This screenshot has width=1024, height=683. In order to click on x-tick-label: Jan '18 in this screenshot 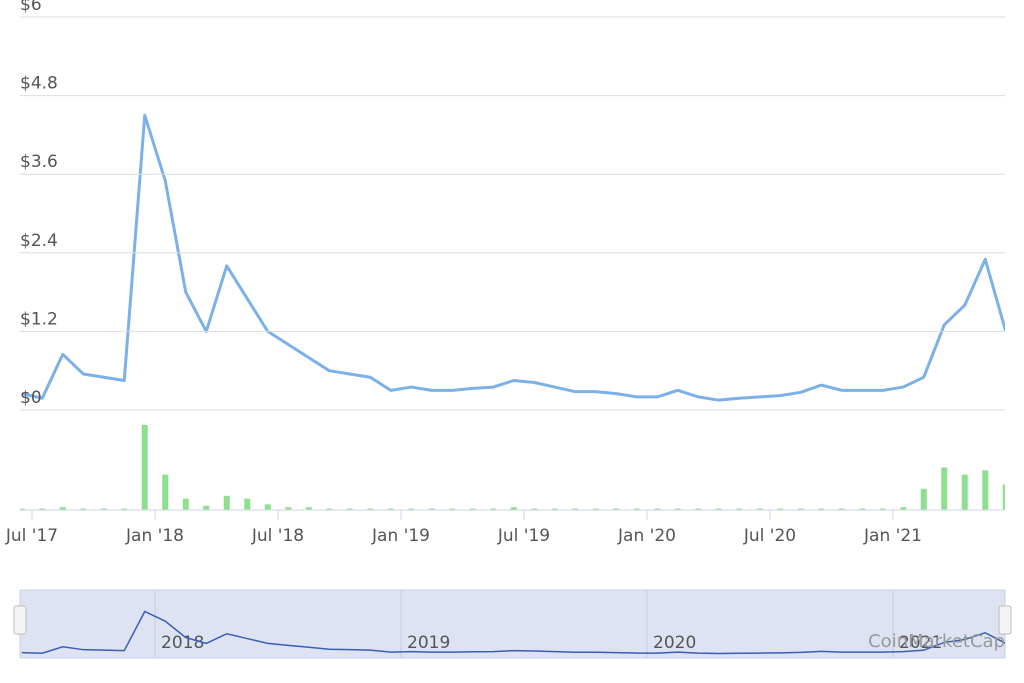, I will do `click(154, 536)`.